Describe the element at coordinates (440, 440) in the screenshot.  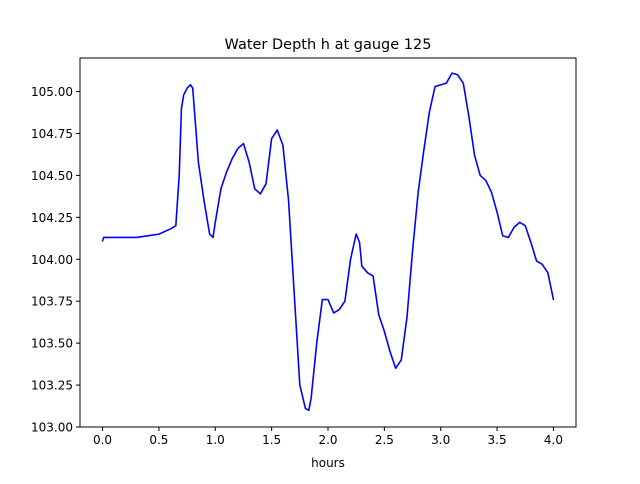
I see `x-tick-label: 3.0` at that location.